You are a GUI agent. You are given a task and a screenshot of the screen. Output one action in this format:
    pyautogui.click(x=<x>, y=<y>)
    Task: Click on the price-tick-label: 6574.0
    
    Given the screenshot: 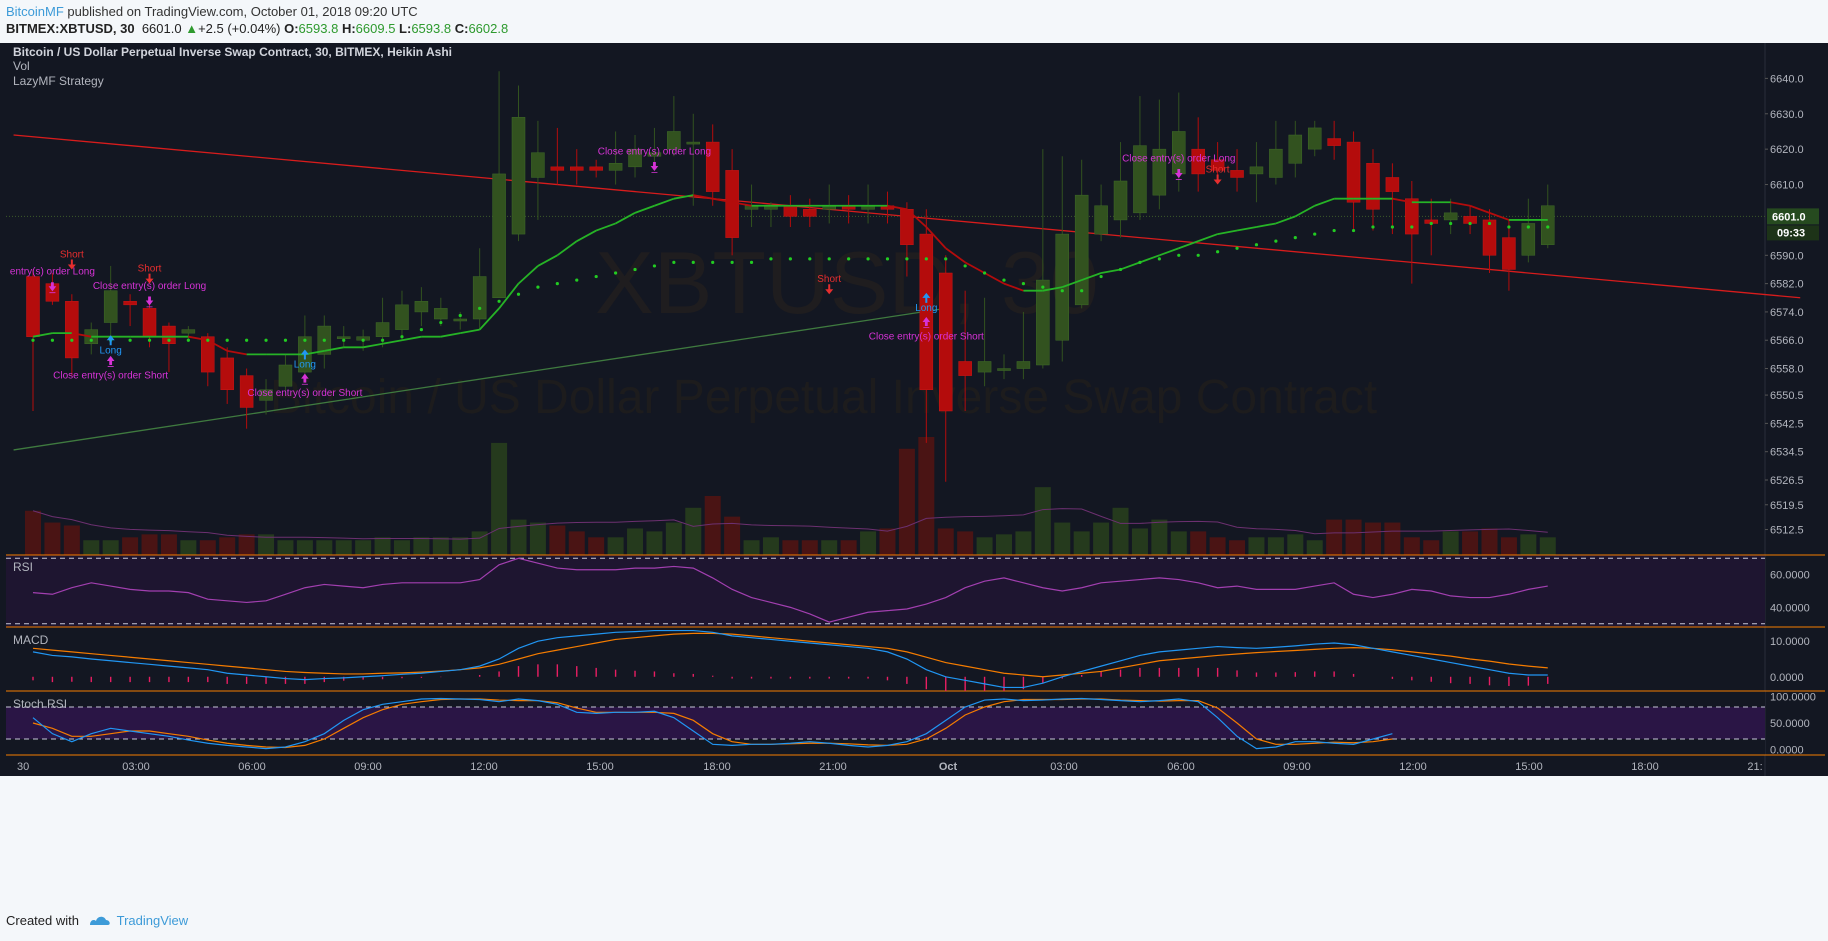 What is the action you would take?
    pyautogui.click(x=1787, y=313)
    